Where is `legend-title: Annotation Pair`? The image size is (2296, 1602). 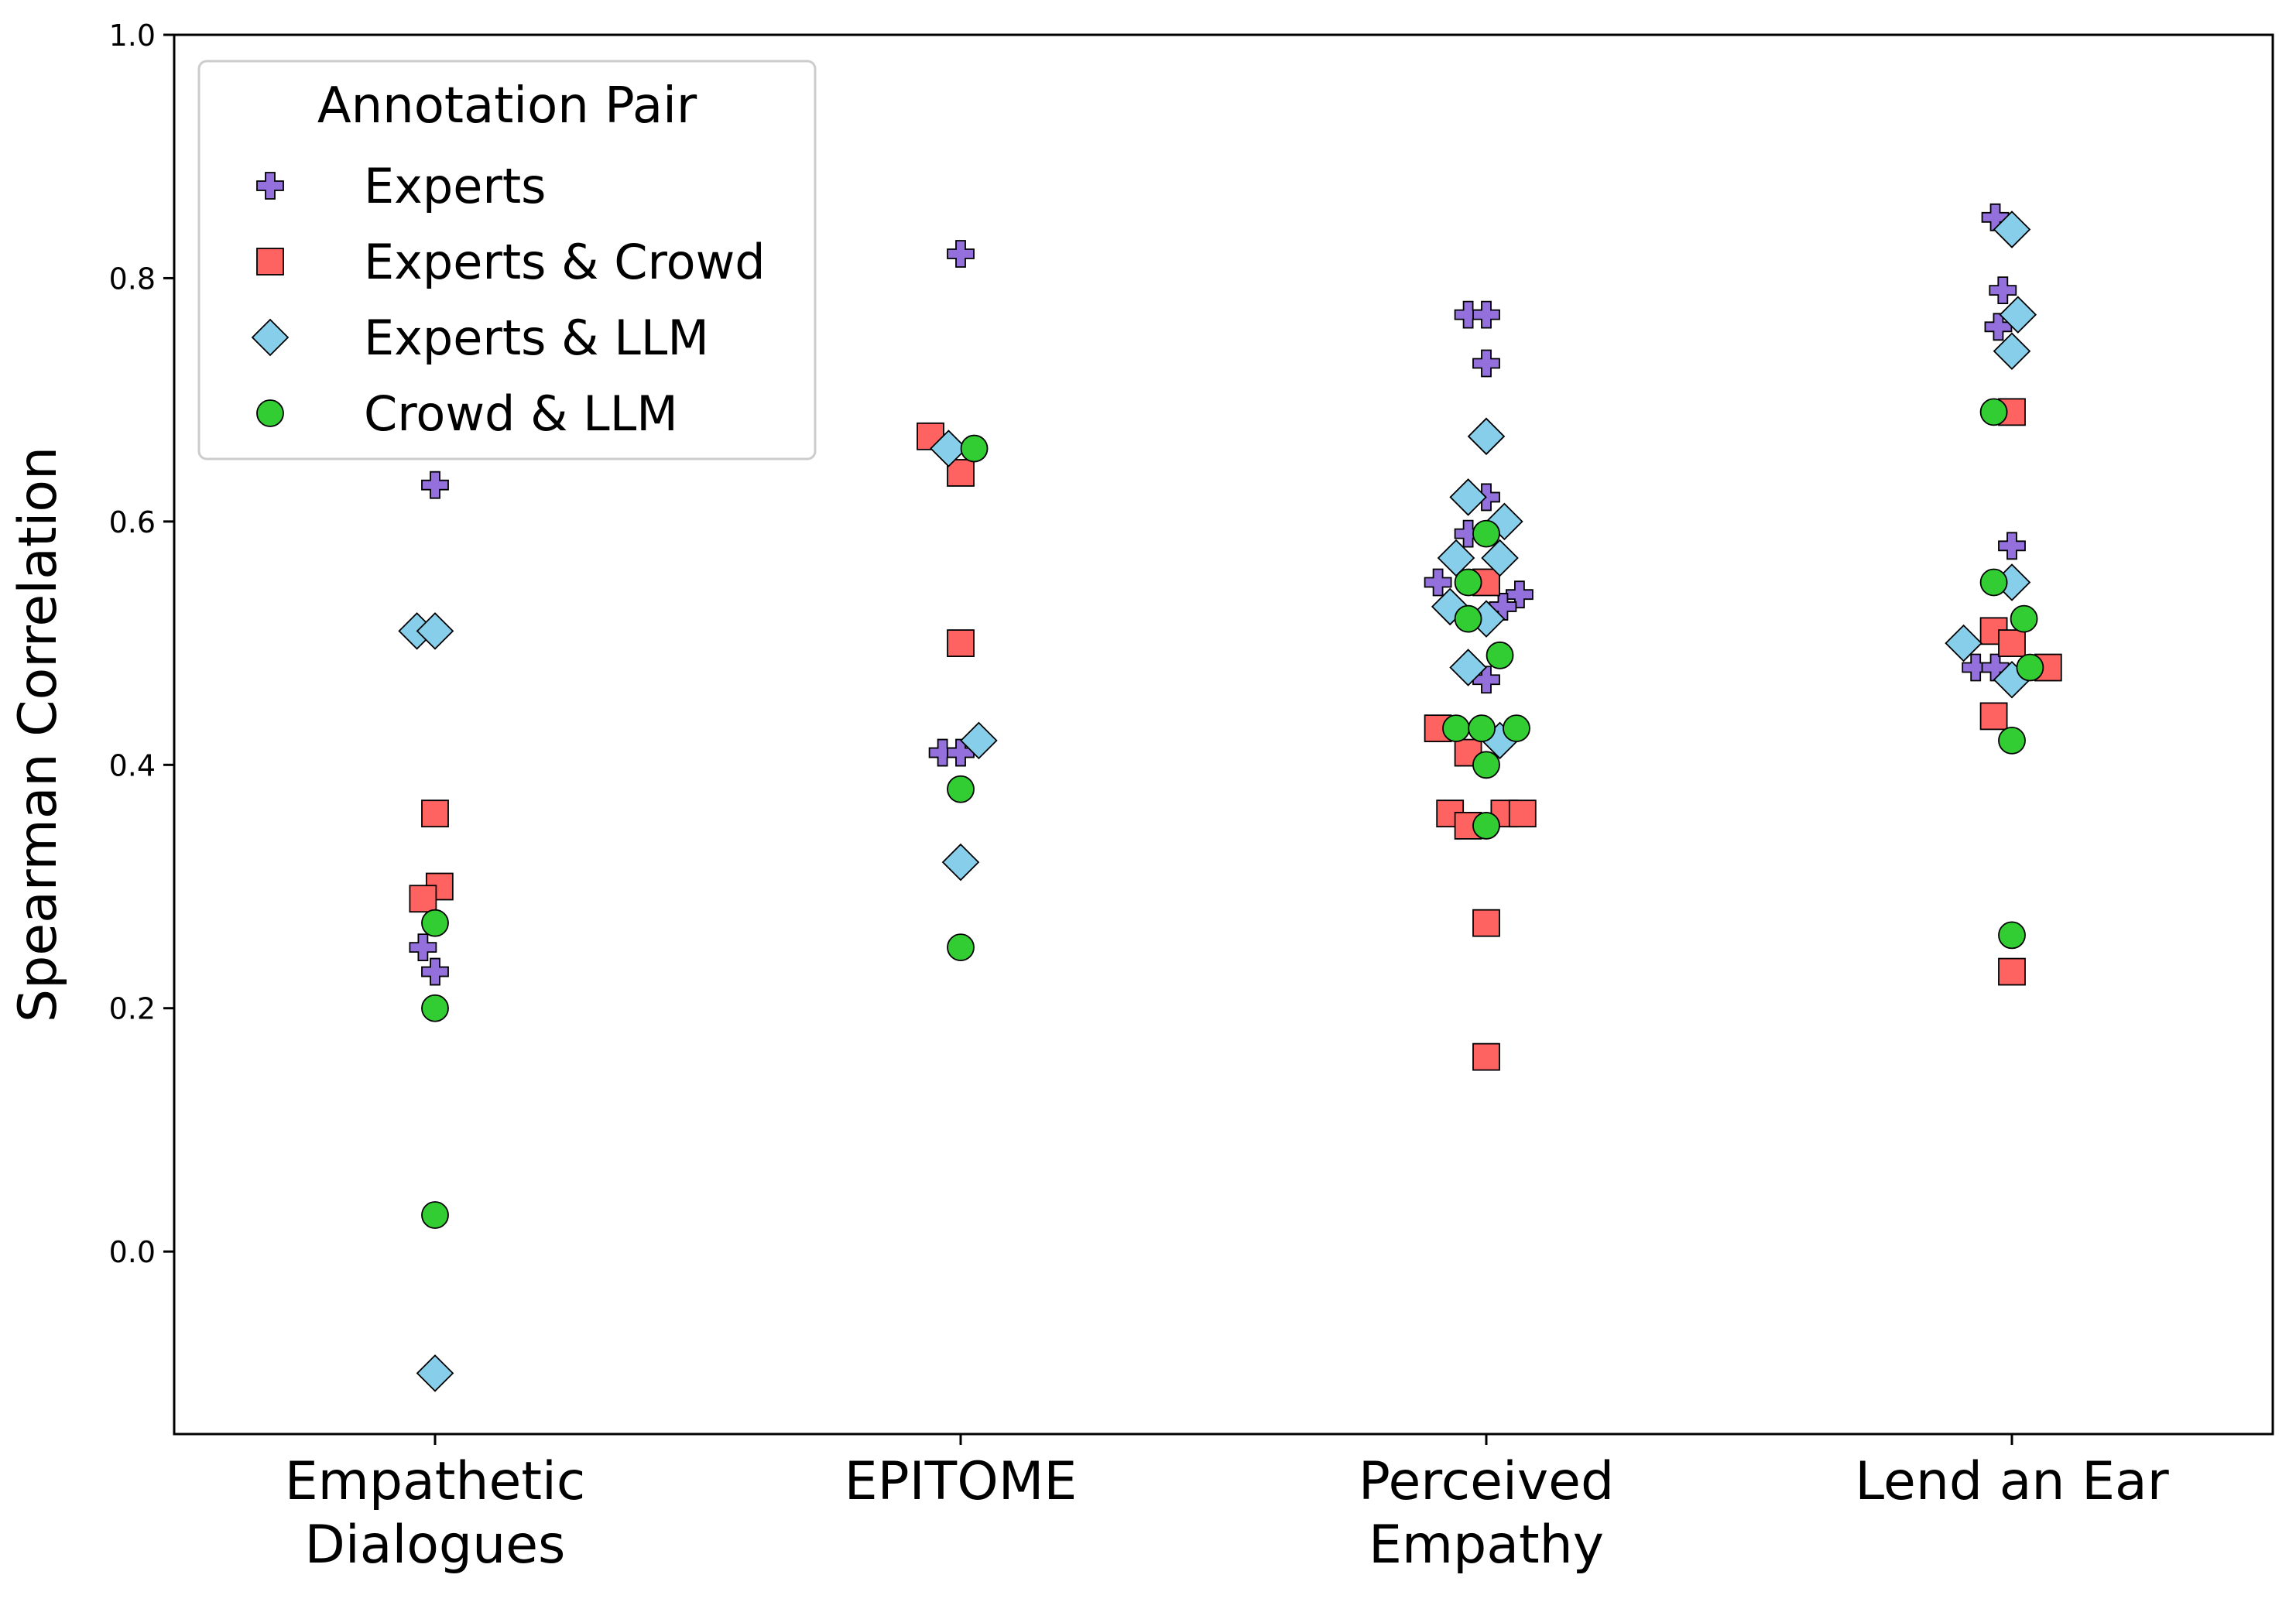
legend-title: Annotation Pair is located at coordinates (507, 106).